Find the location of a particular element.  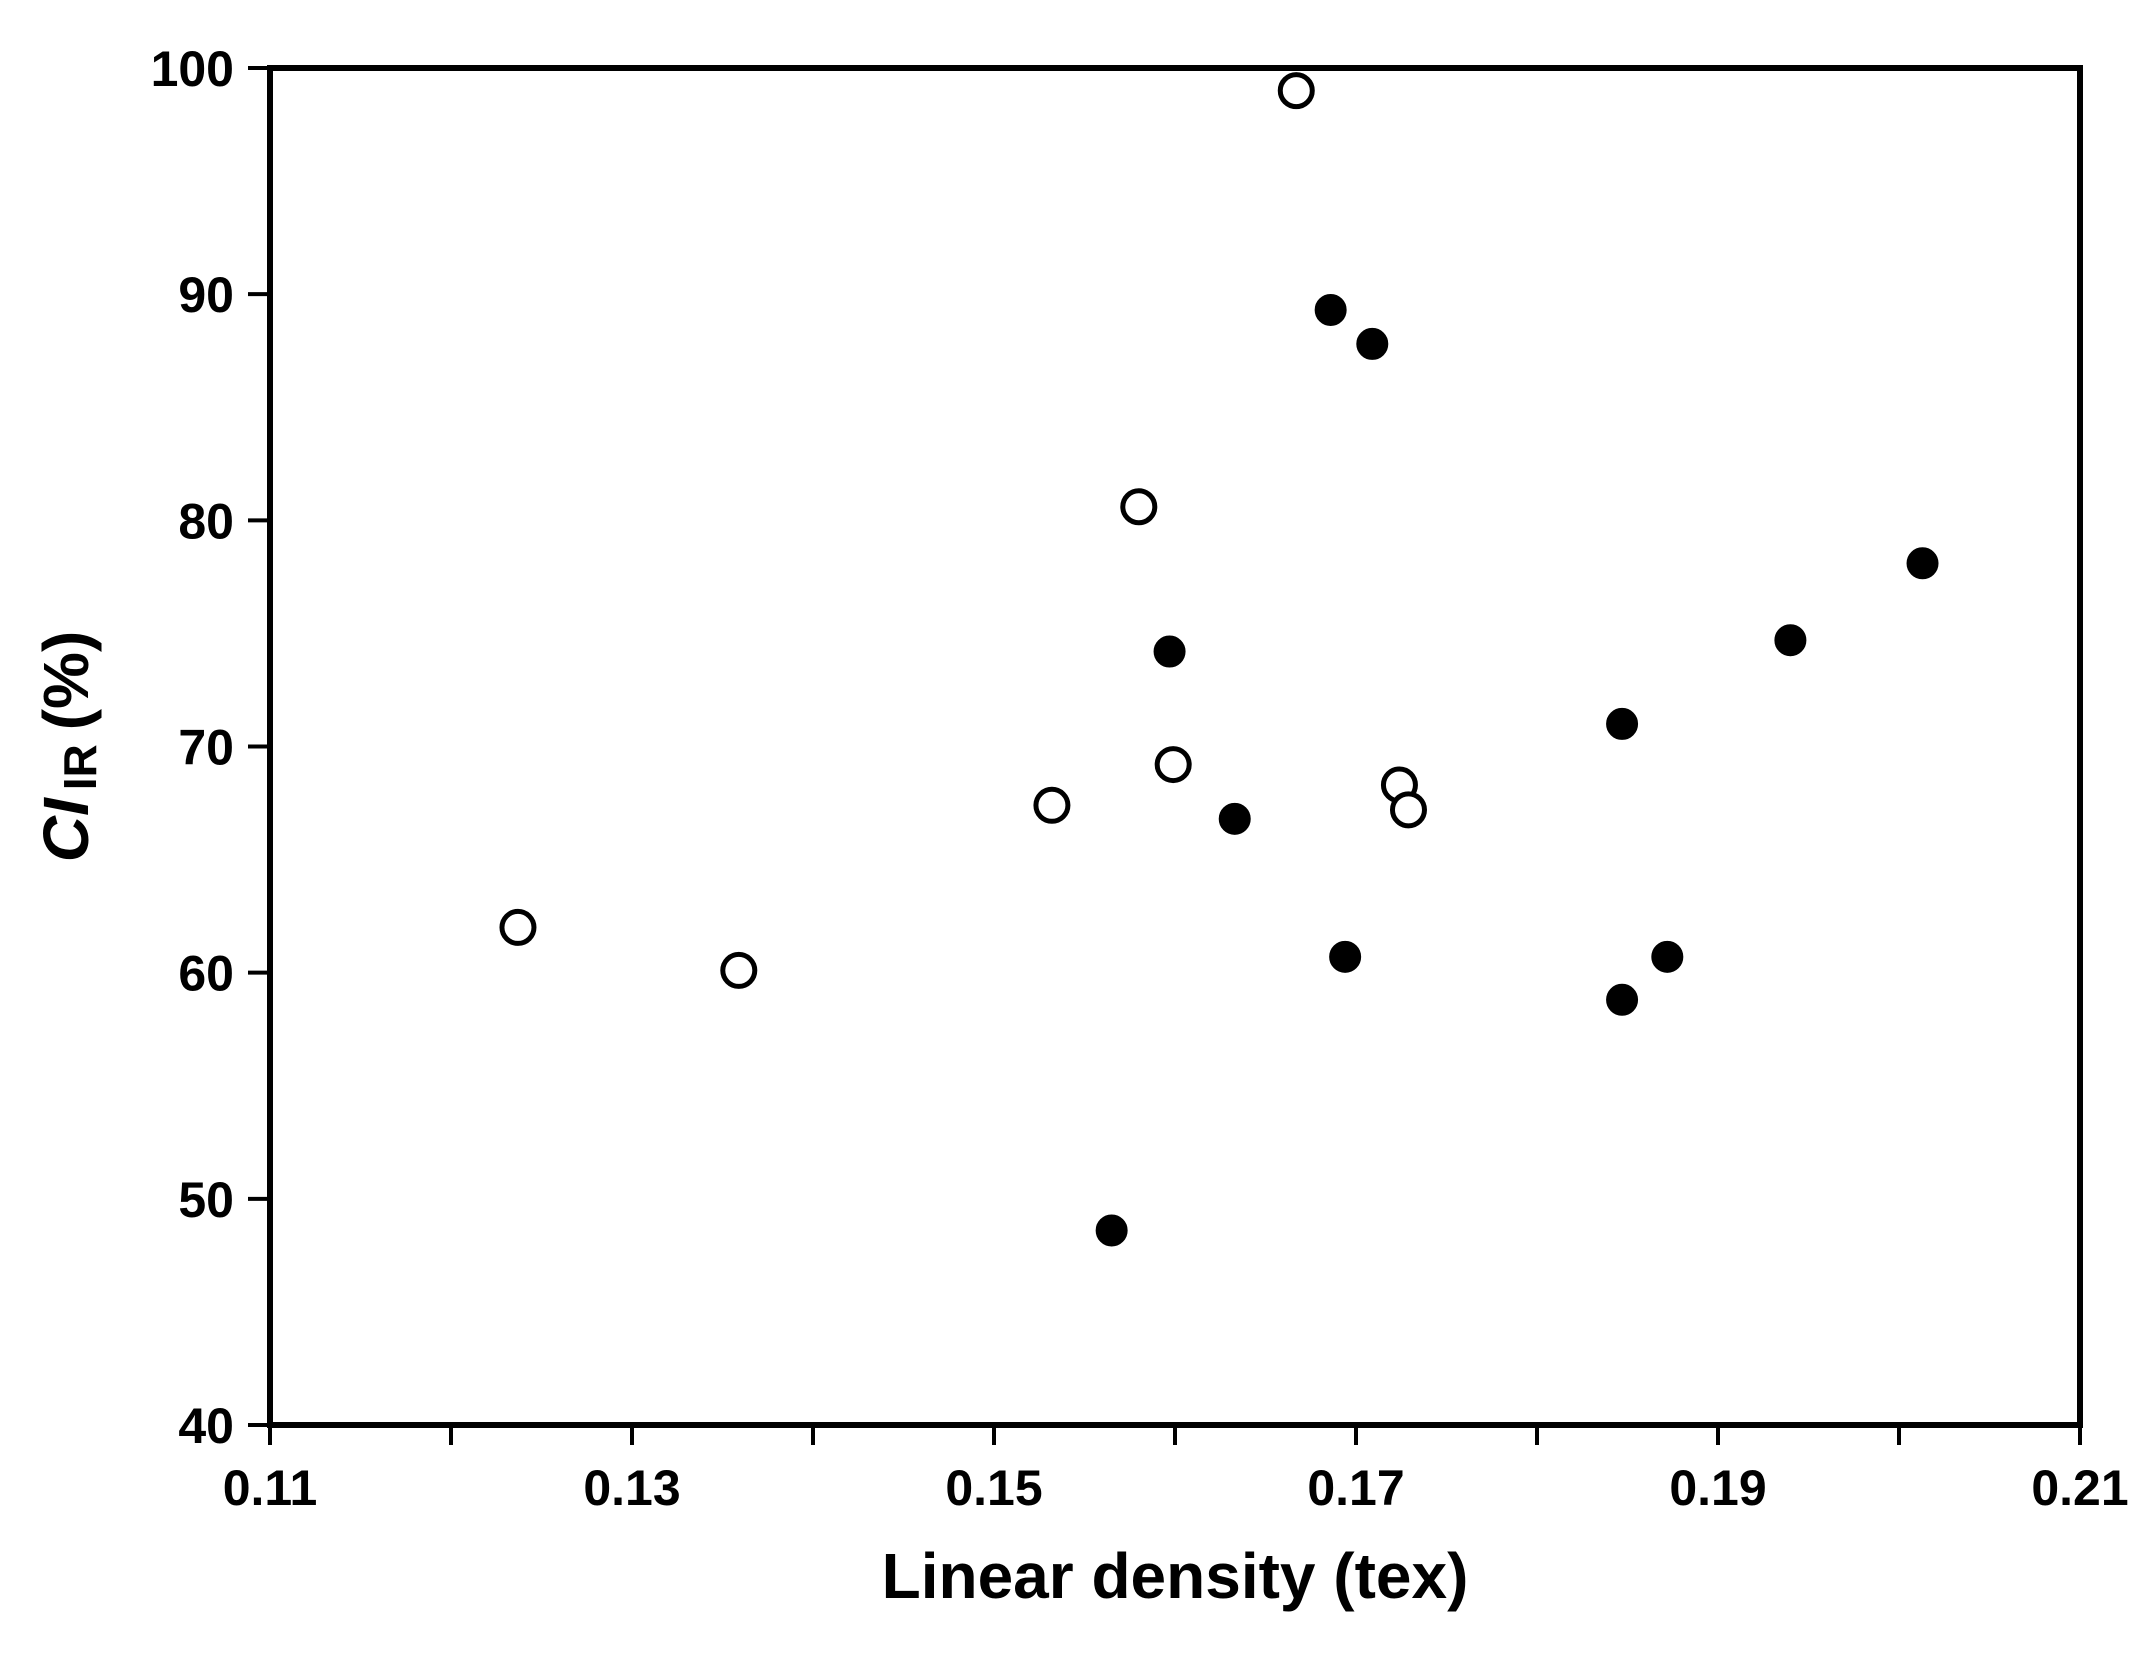

y-tick-labels: 40 50 60 70 80 90 100 is located at coordinates (192, 747).